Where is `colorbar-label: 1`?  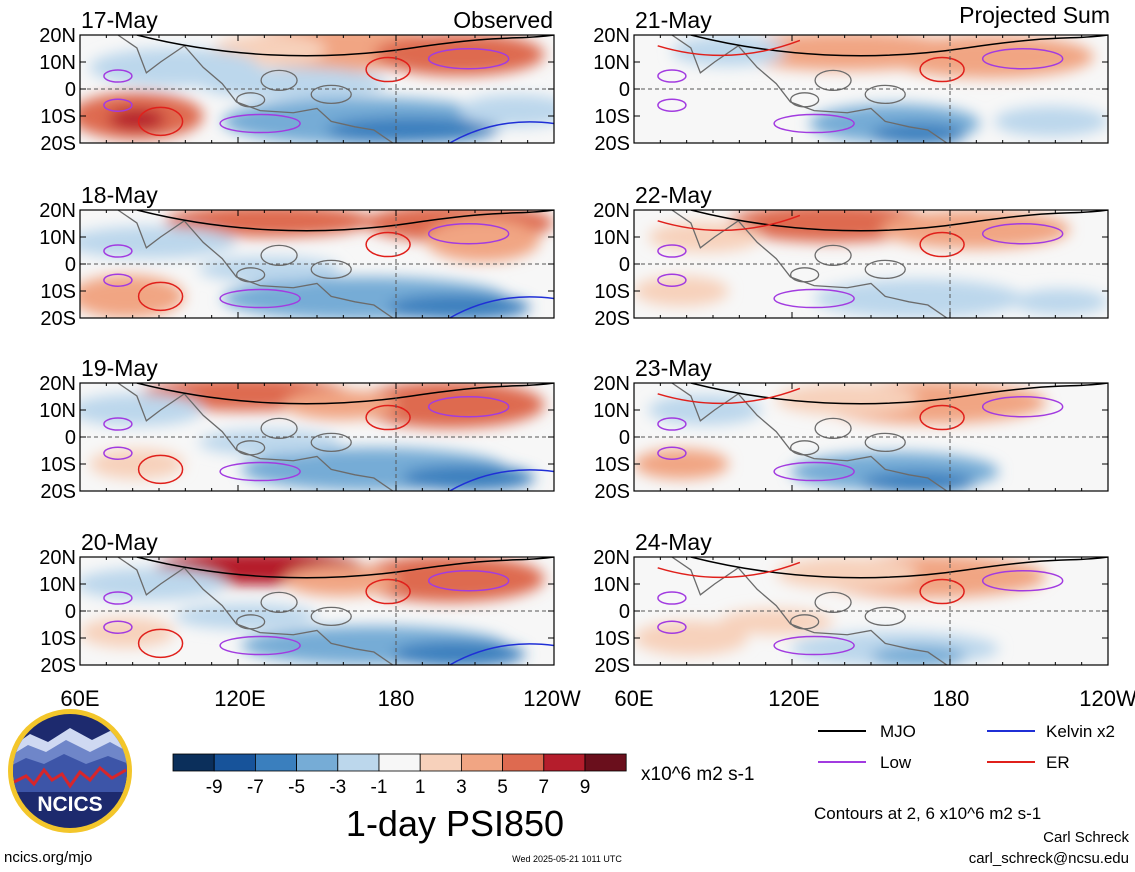
colorbar-label: 1 is located at coordinates (420, 787).